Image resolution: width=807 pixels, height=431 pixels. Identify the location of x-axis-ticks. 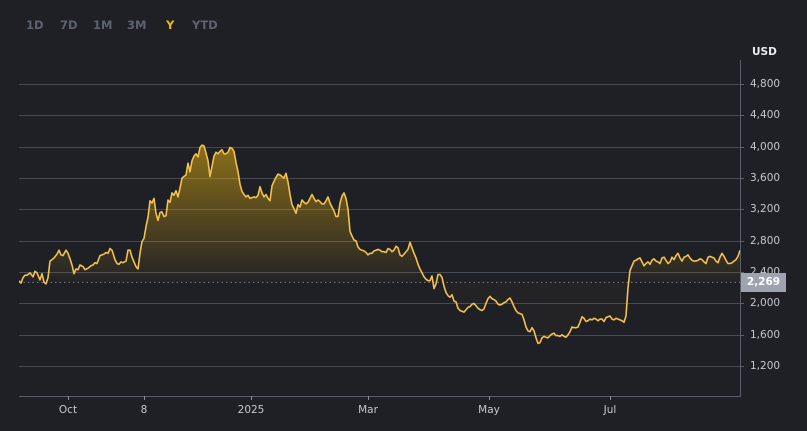
(339, 398).